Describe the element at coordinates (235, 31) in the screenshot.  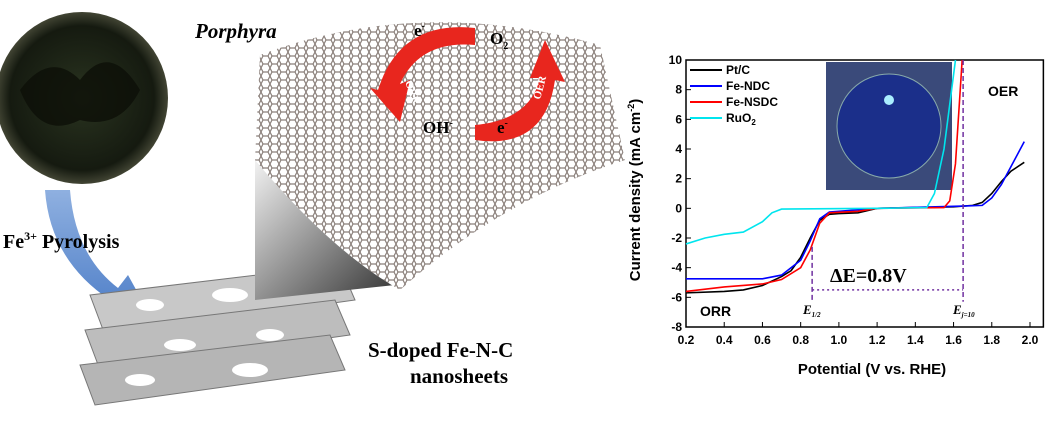
I see `porphyra-label: Porphyra` at that location.